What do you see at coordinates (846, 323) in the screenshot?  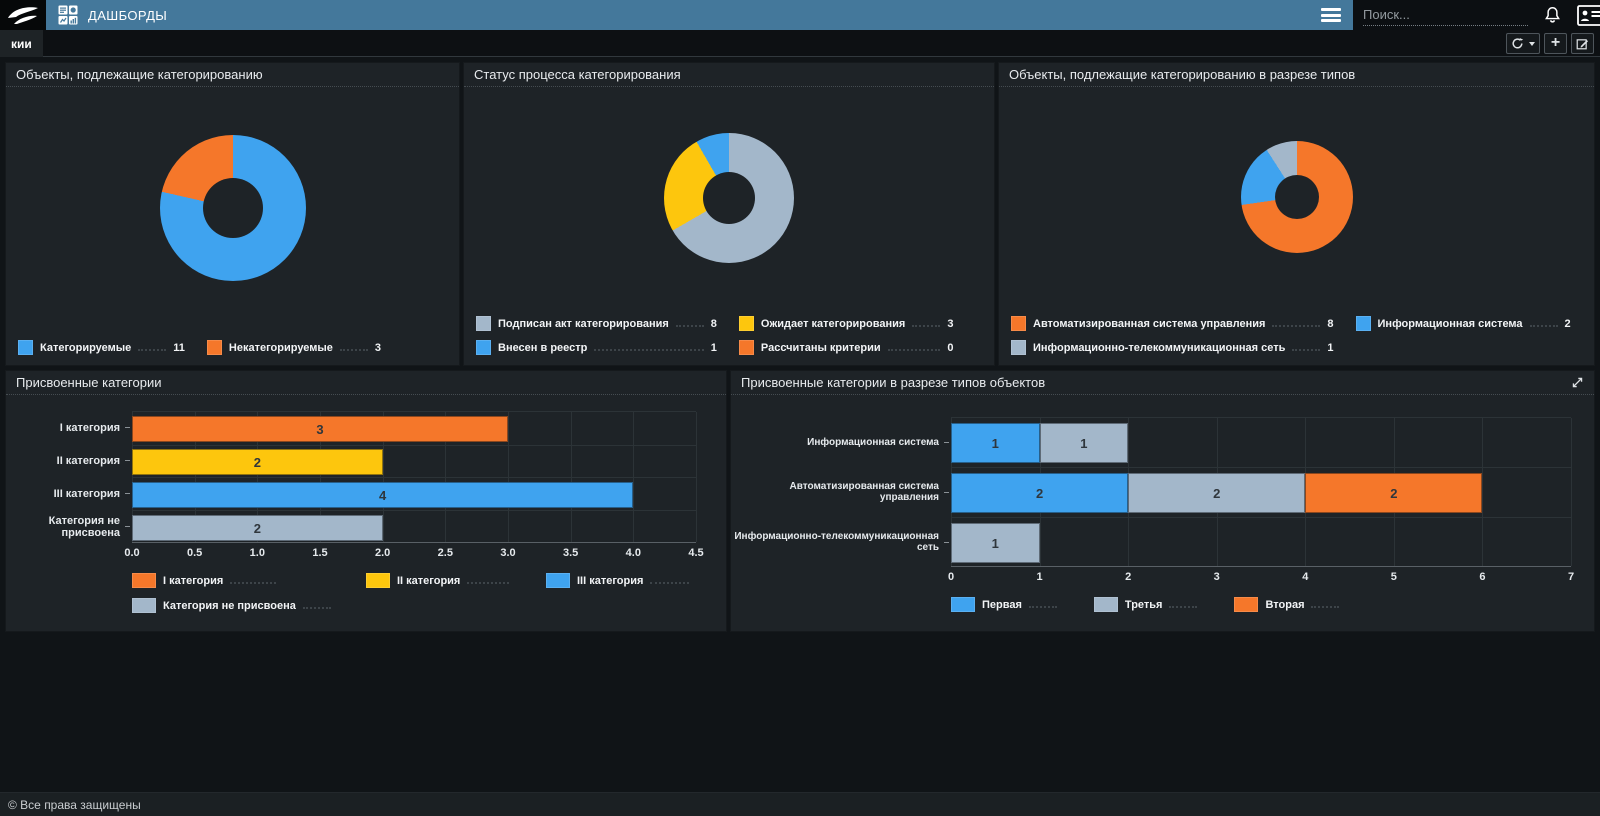 I see `legend-item: Ожидает категорирования 3` at bounding box center [846, 323].